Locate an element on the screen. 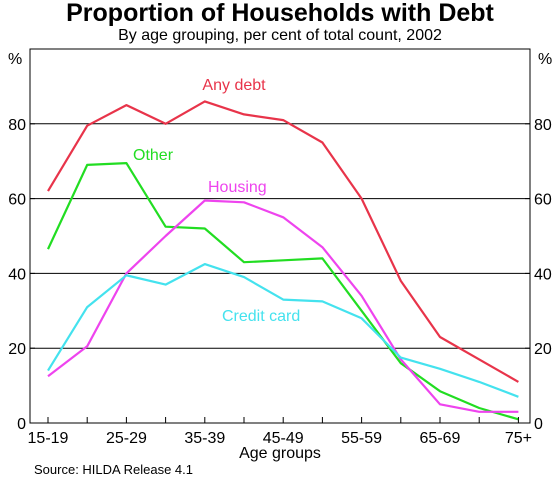 This screenshot has width=560, height=479. y-tick-label-right-60: 60 is located at coordinates (543, 200).